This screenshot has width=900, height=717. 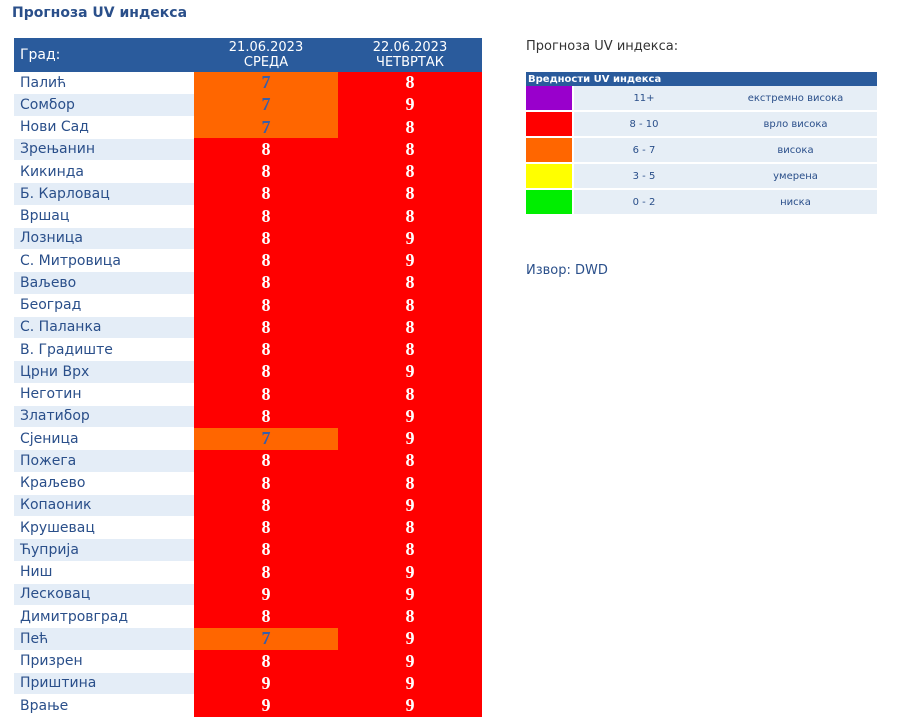 What do you see at coordinates (248, 417) in the screenshot?
I see `table-row: Златибор 8 9` at bounding box center [248, 417].